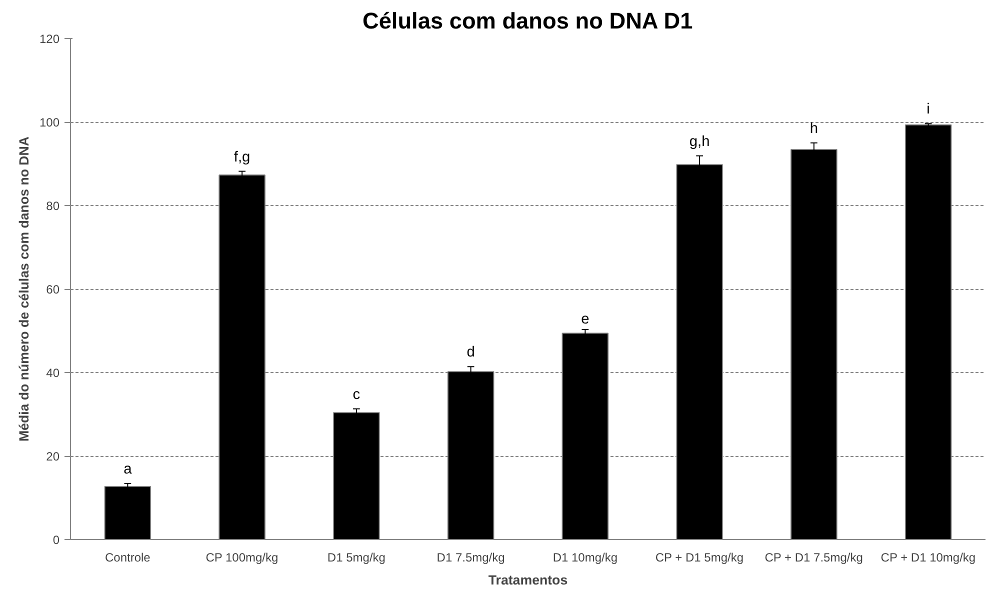  What do you see at coordinates (585, 319) in the screenshot?
I see `annotation: e` at bounding box center [585, 319].